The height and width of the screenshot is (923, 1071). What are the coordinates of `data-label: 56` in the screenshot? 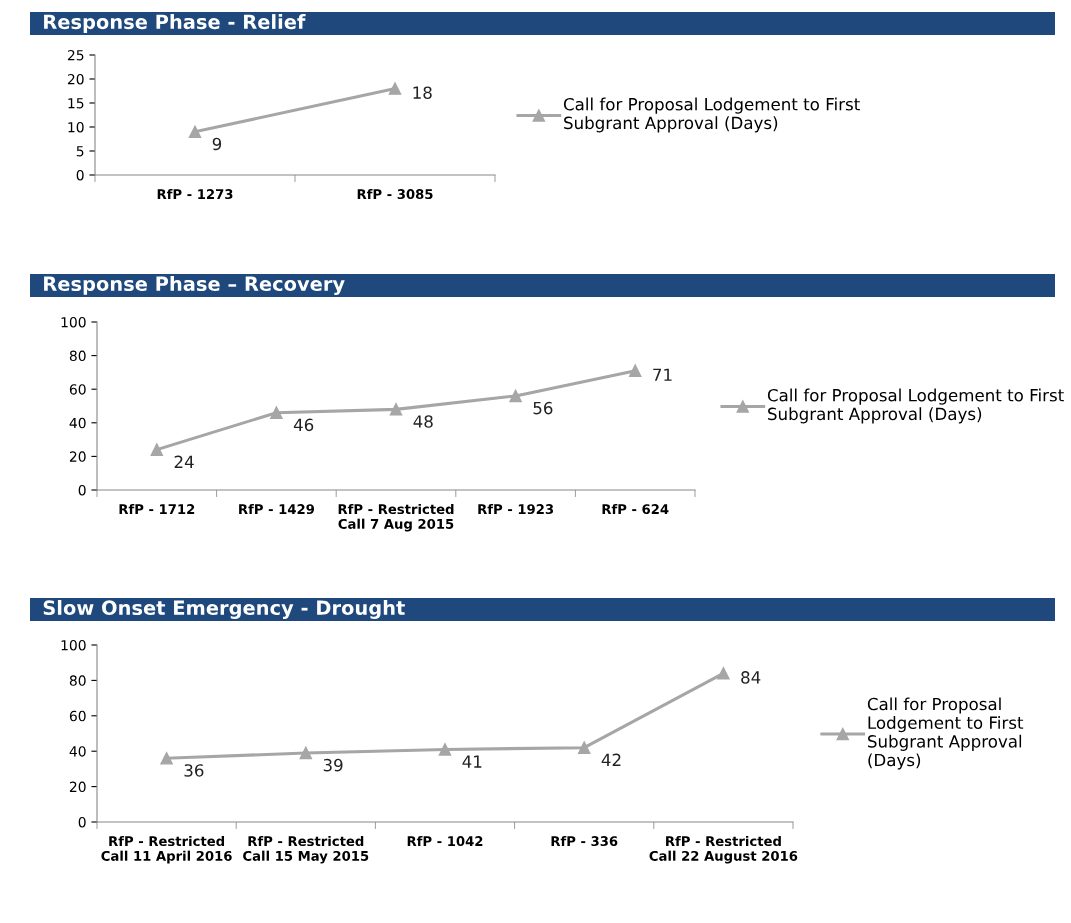 It's located at (543, 408).